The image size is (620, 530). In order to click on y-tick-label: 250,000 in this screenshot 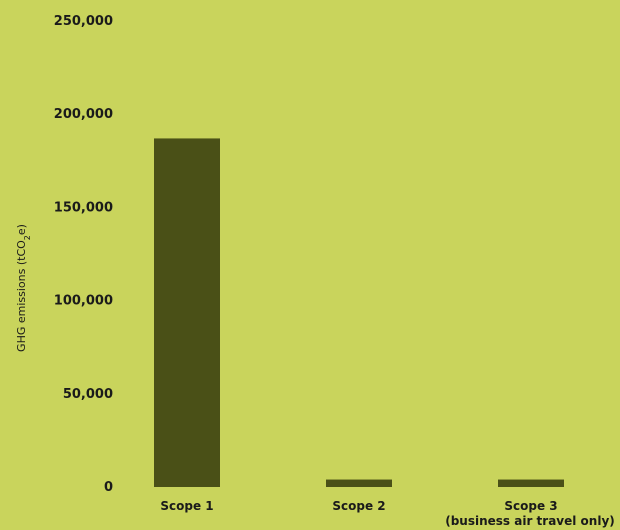, I will do `click(83, 21)`.